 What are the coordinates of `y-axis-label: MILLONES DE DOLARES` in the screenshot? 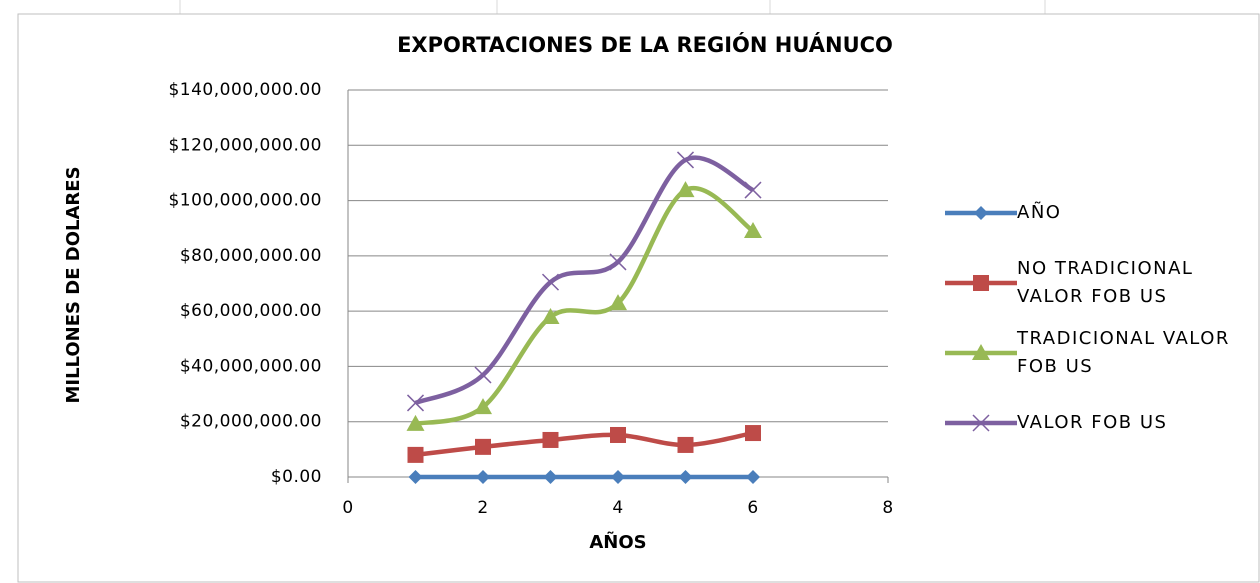 It's located at (73, 284).